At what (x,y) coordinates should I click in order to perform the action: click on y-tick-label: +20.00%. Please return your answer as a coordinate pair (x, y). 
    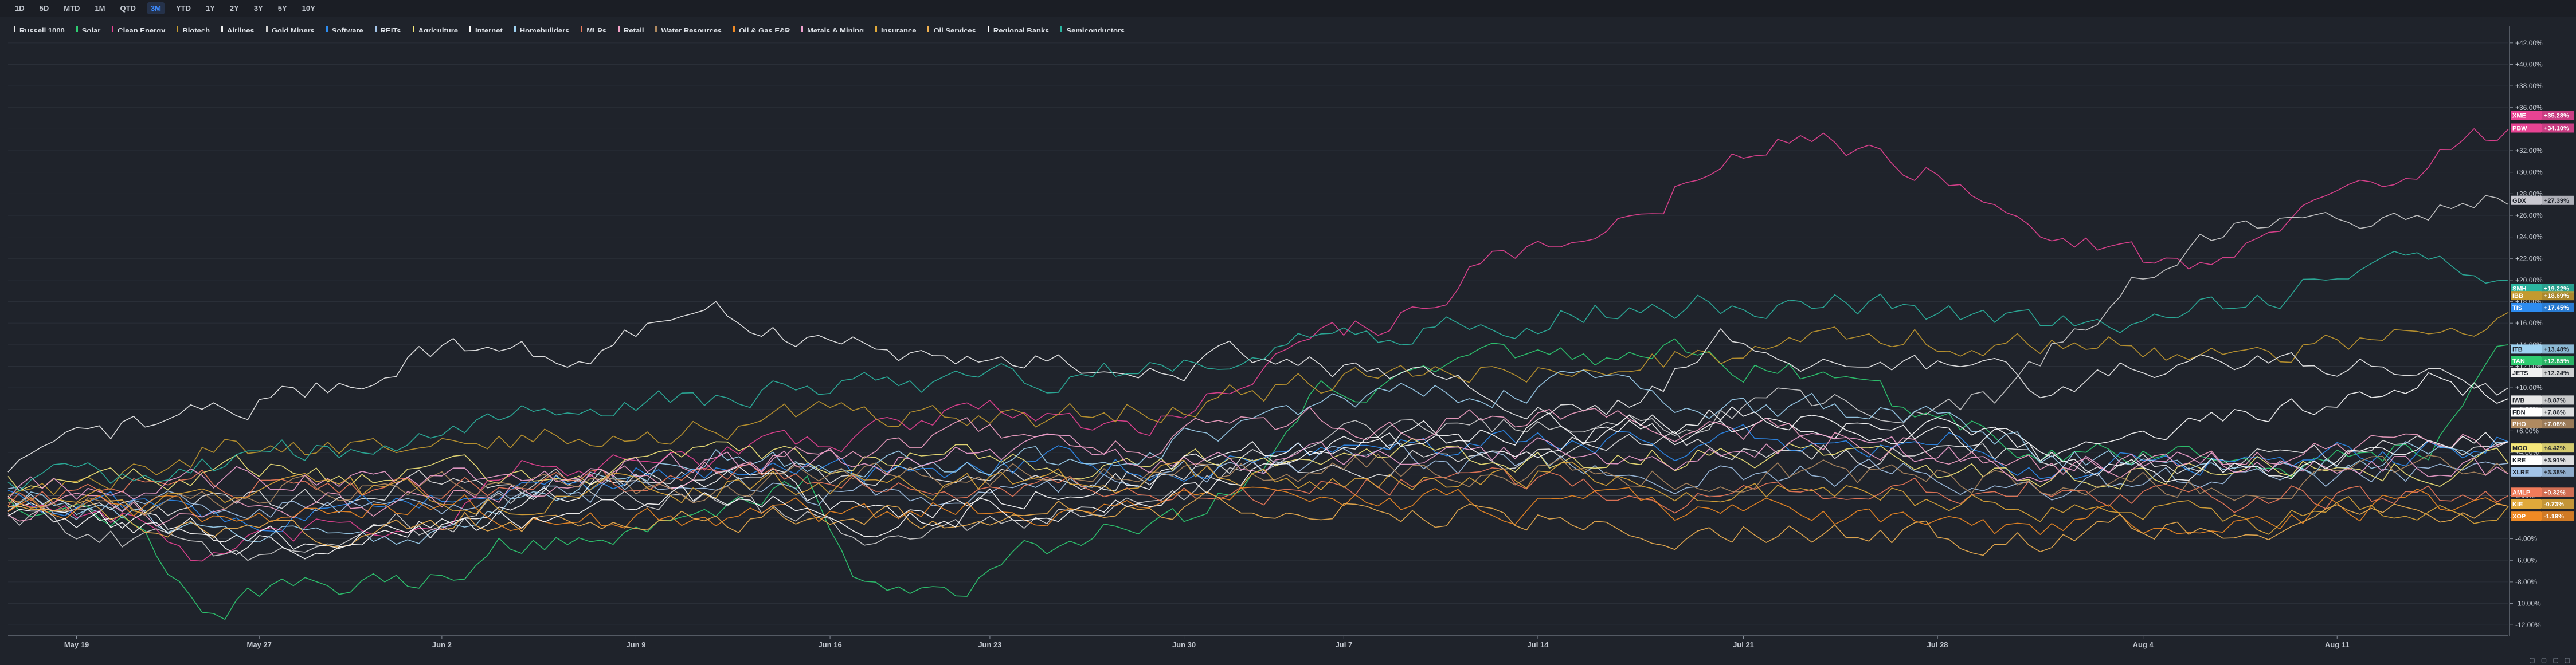
    Looking at the image, I should click on (2529, 280).